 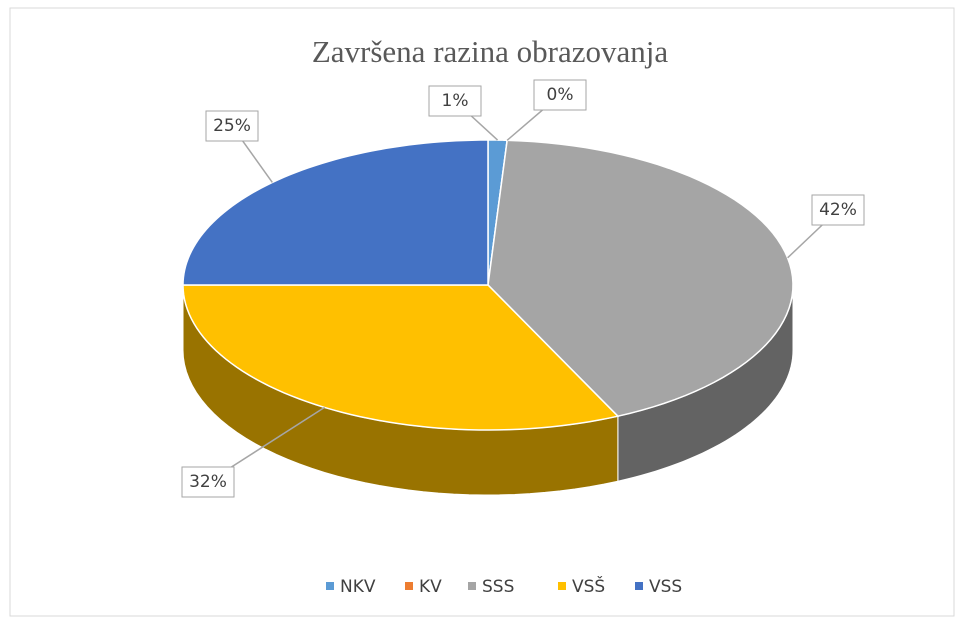 I want to click on data-label: 42%, so click(x=838, y=210).